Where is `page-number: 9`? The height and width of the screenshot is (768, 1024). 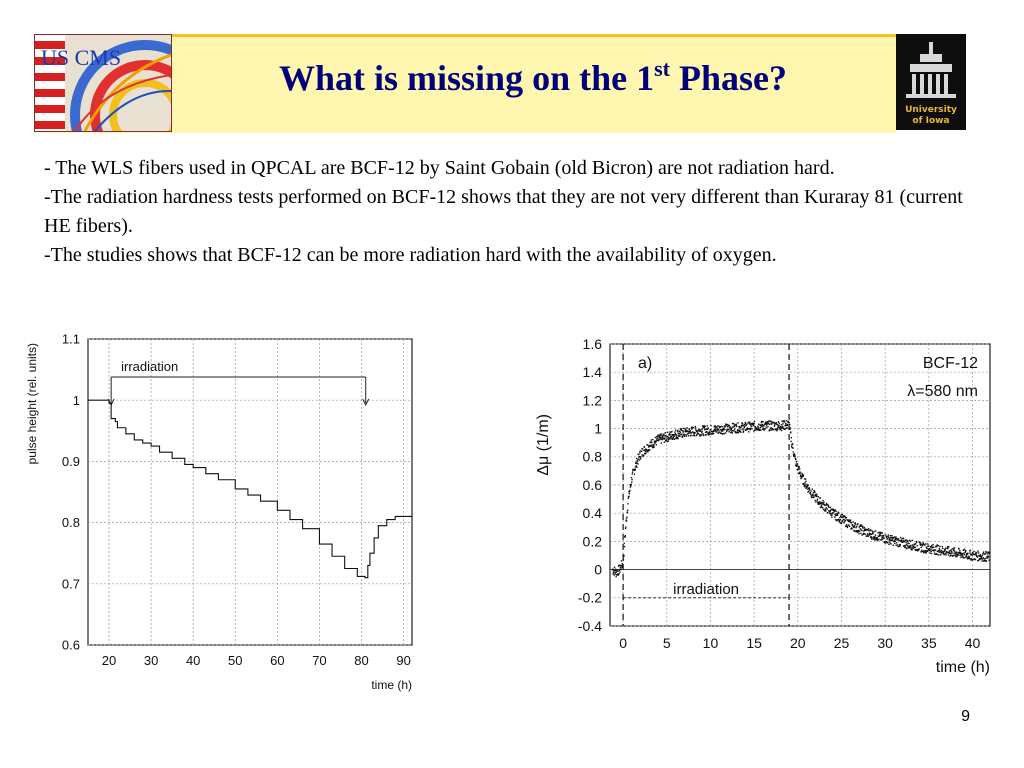
page-number: 9 is located at coordinates (965, 716).